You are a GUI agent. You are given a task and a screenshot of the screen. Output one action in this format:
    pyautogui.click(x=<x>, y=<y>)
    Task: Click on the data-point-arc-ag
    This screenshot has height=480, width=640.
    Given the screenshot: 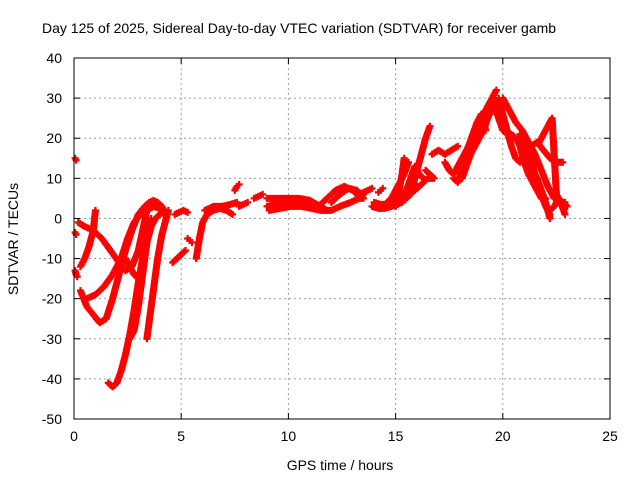 What is the action you would take?
    pyautogui.click(x=434, y=178)
    